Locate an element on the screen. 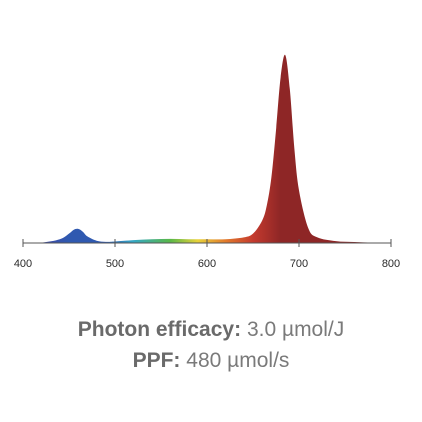 This screenshot has width=422, height=422. x-axis-tick-label: 600 is located at coordinates (207, 264).